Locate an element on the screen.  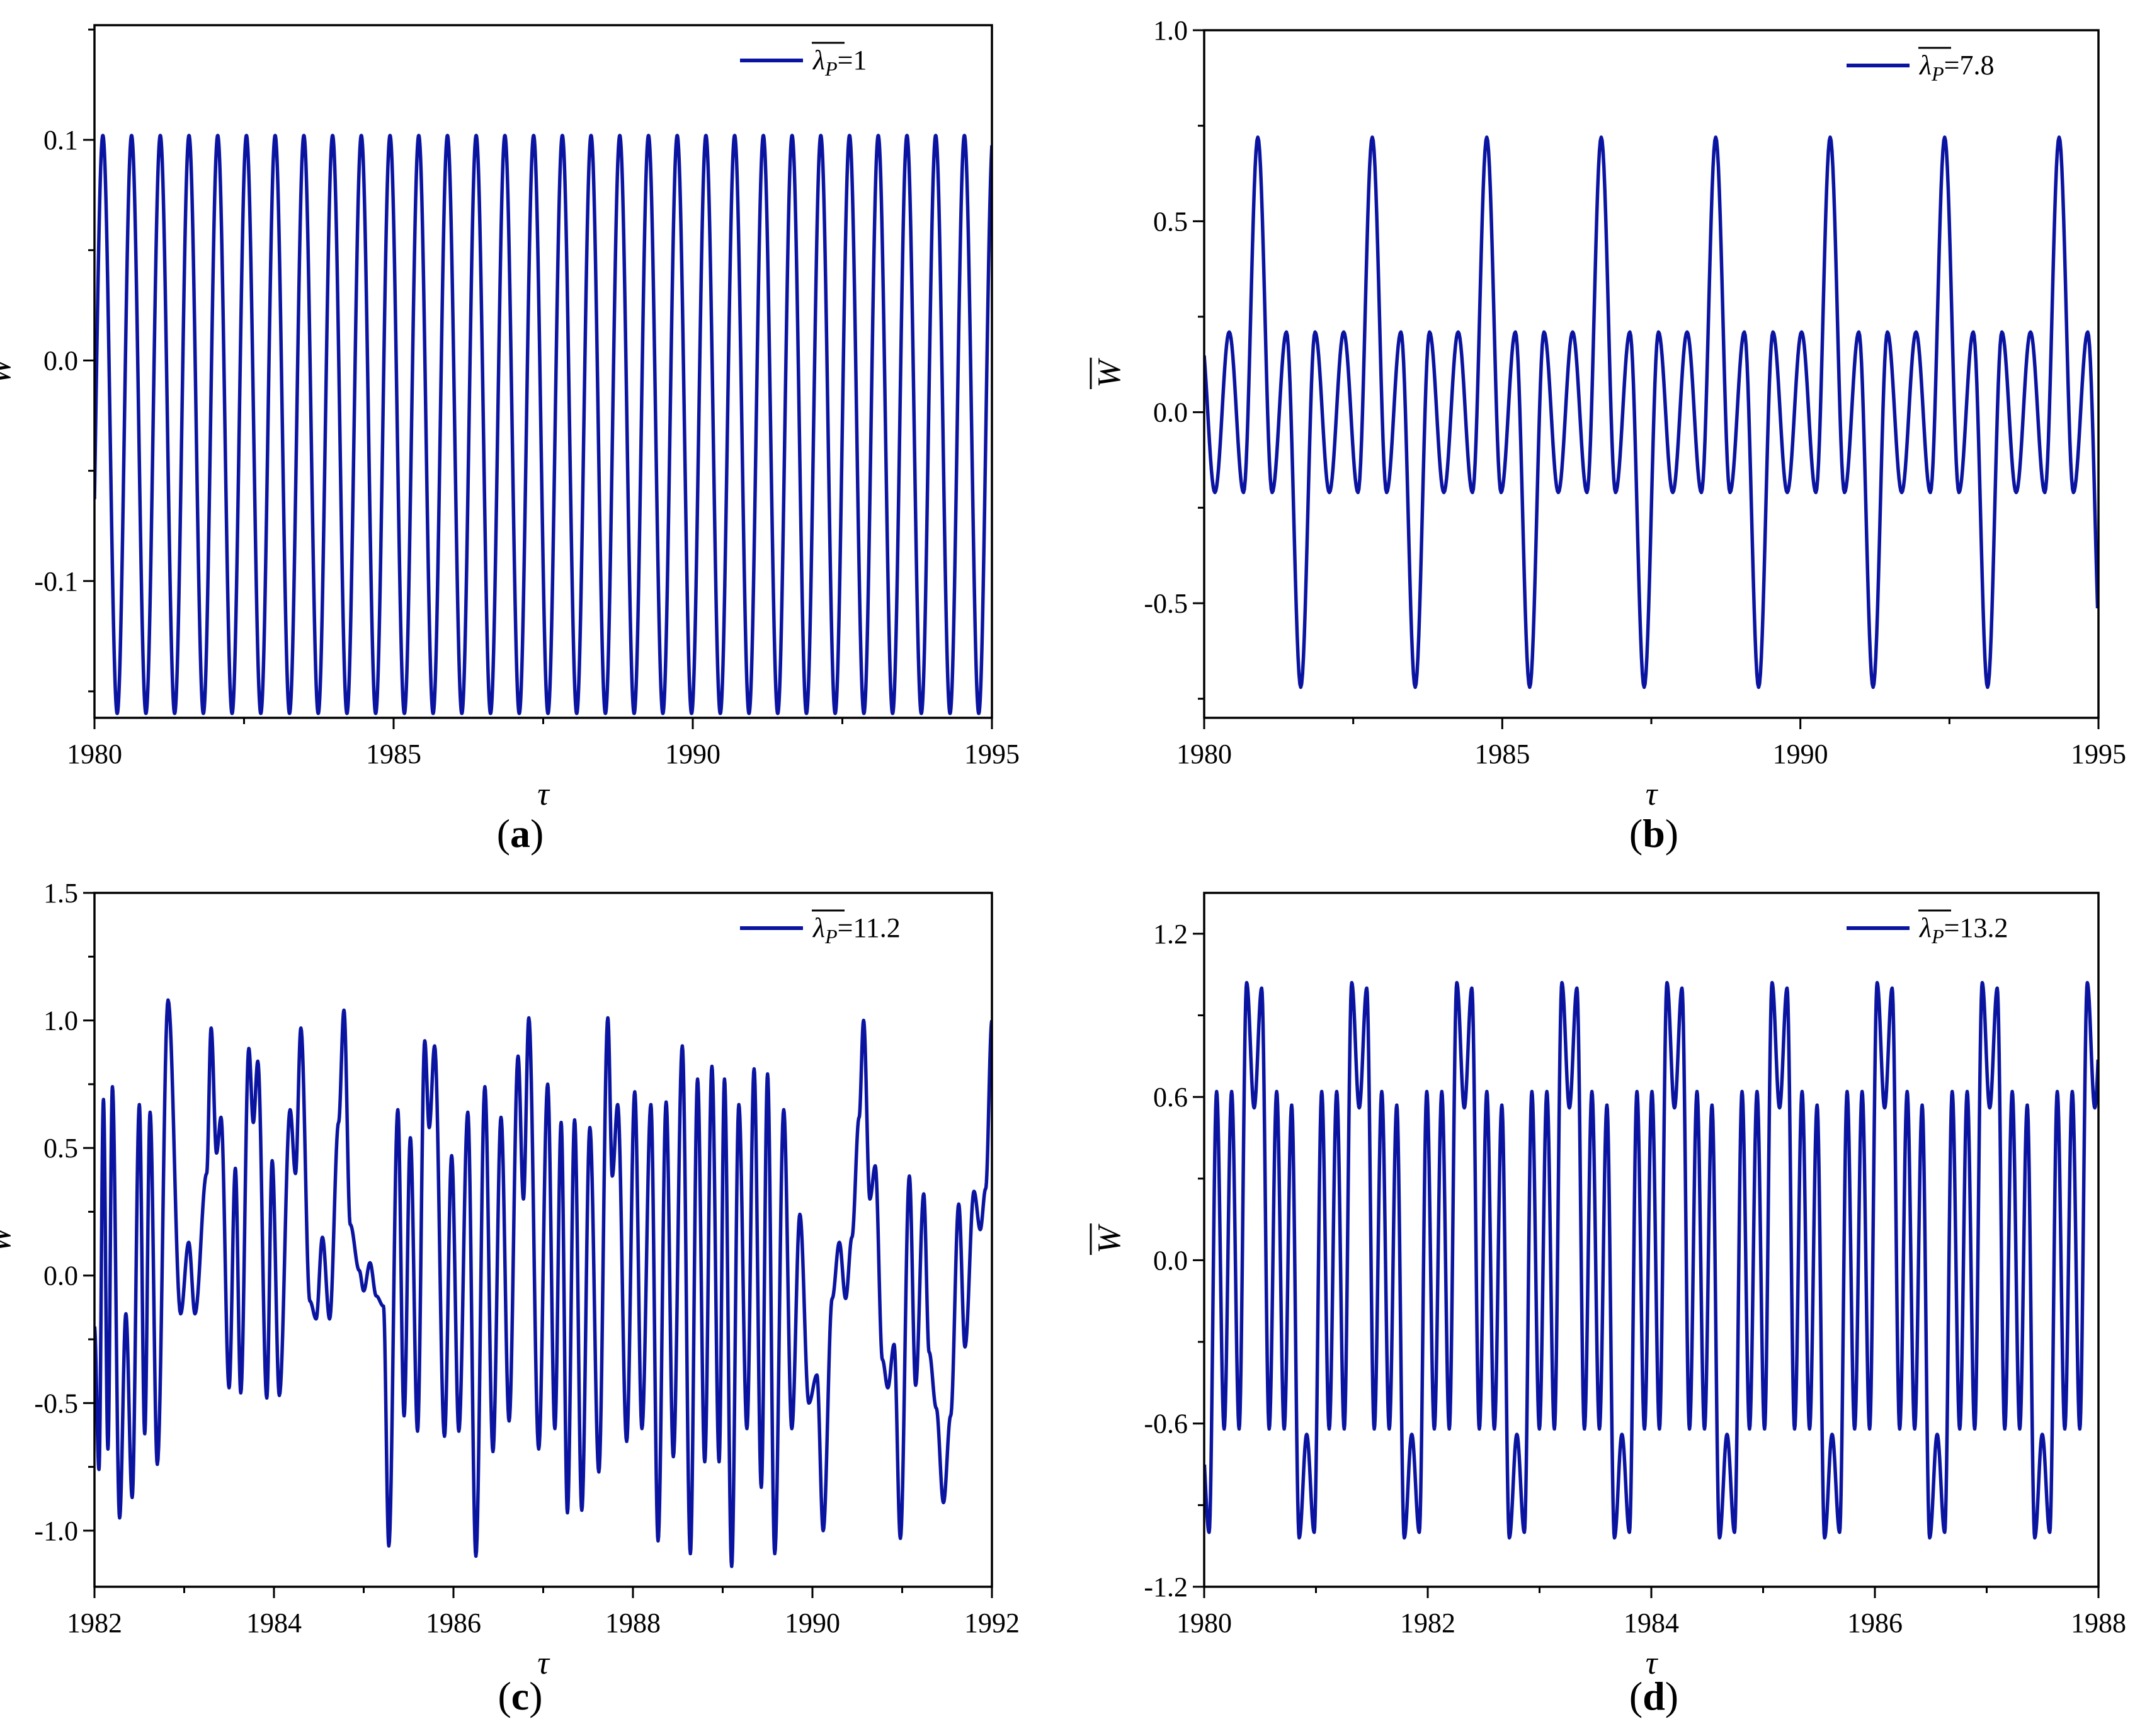
legend-label: λP=13.2 is located at coordinates (1963, 930).